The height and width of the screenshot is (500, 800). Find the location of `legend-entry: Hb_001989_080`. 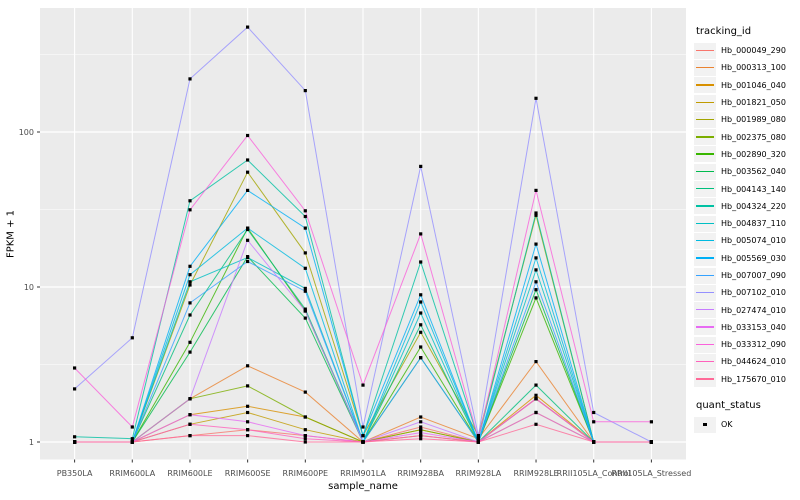

legend-entry: Hb_001989_080 is located at coordinates (747, 119).